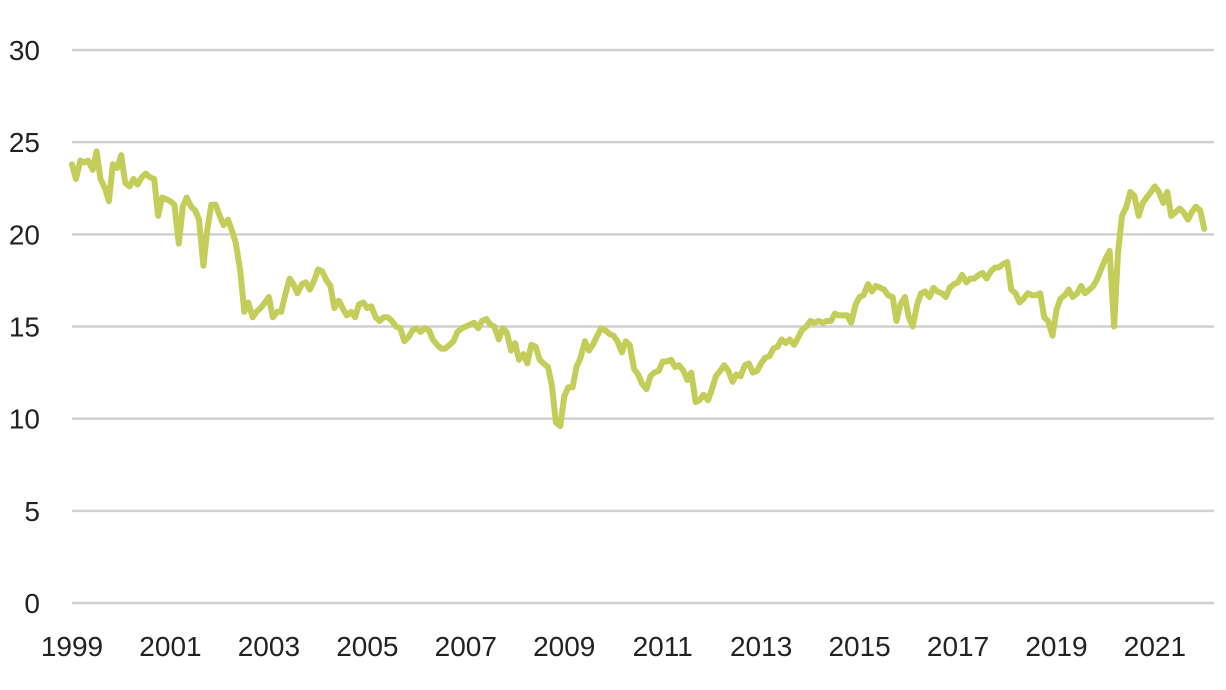  What do you see at coordinates (859, 646) in the screenshot?
I see `x-tick-label-2015: 2015` at bounding box center [859, 646].